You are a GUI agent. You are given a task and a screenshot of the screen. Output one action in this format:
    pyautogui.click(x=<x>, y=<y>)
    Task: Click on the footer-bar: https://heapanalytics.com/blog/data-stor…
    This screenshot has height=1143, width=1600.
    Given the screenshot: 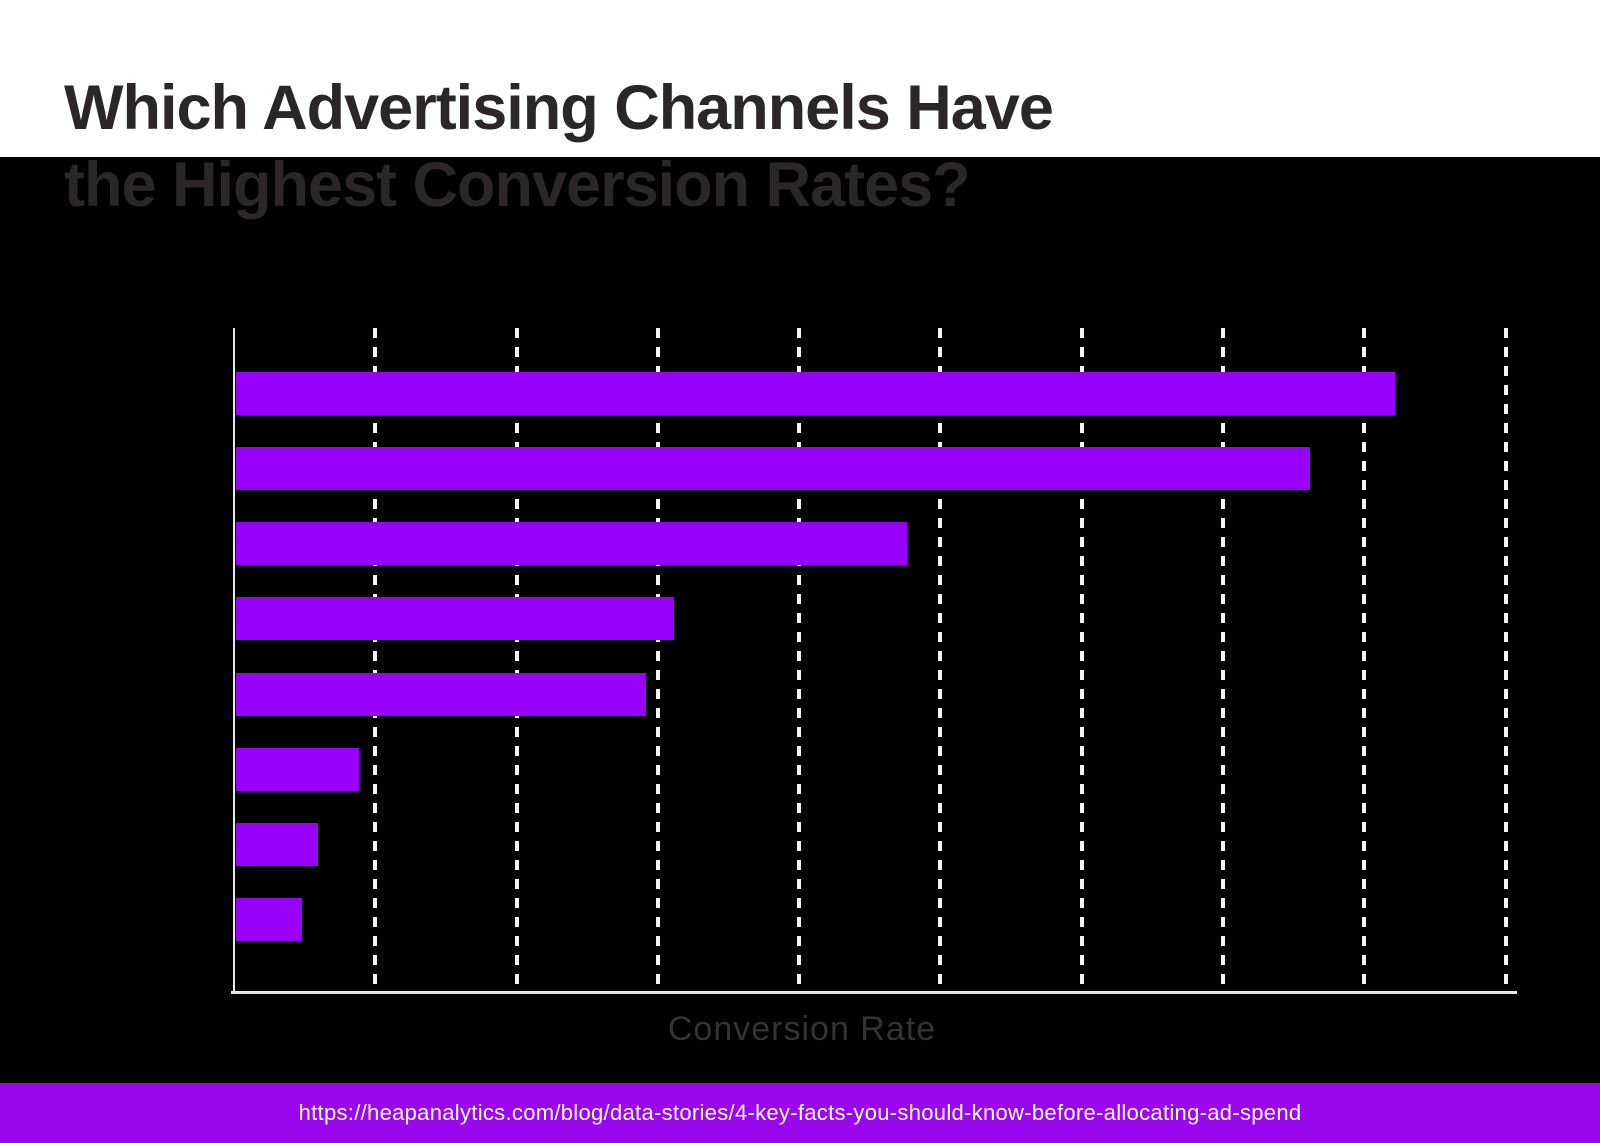 What is the action you would take?
    pyautogui.click(x=800, y=1113)
    